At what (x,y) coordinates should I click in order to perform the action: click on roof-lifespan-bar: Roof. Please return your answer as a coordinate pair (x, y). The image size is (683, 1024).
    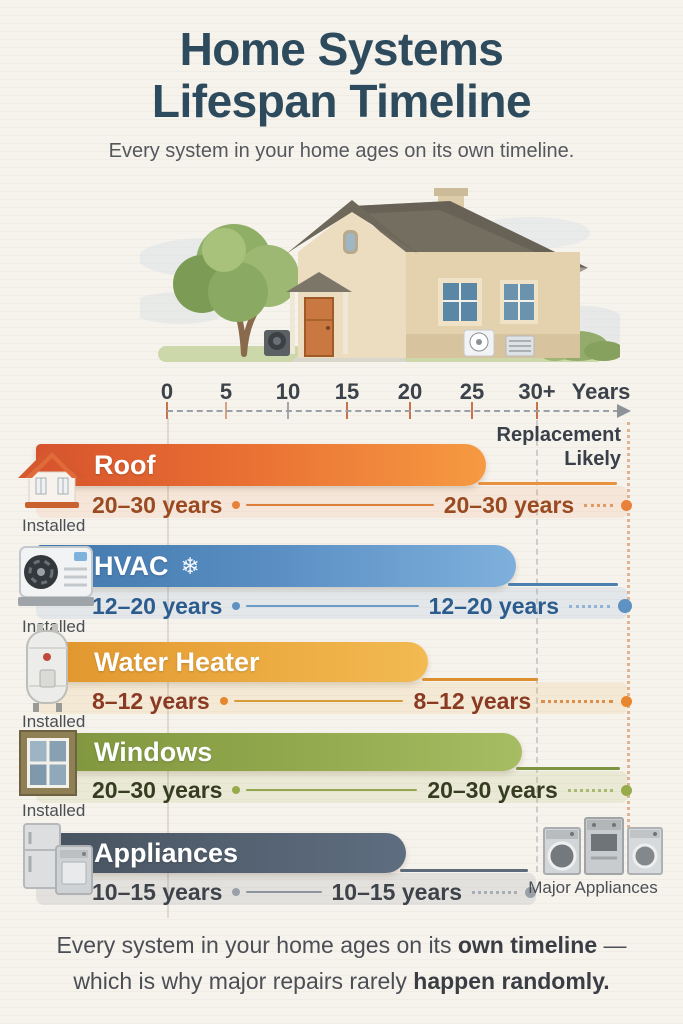
    Looking at the image, I should click on (261, 465).